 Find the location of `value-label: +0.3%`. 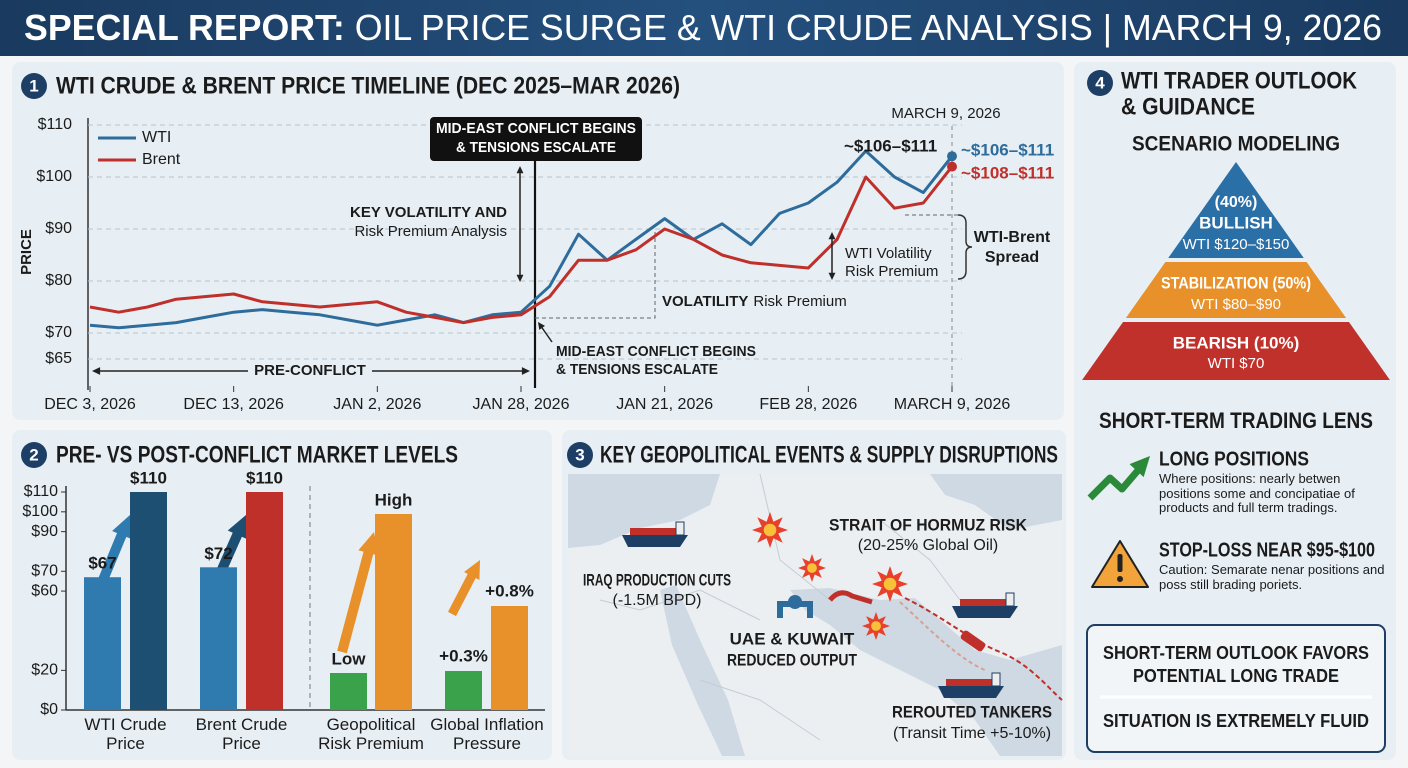

value-label: +0.3% is located at coordinates (463, 655).